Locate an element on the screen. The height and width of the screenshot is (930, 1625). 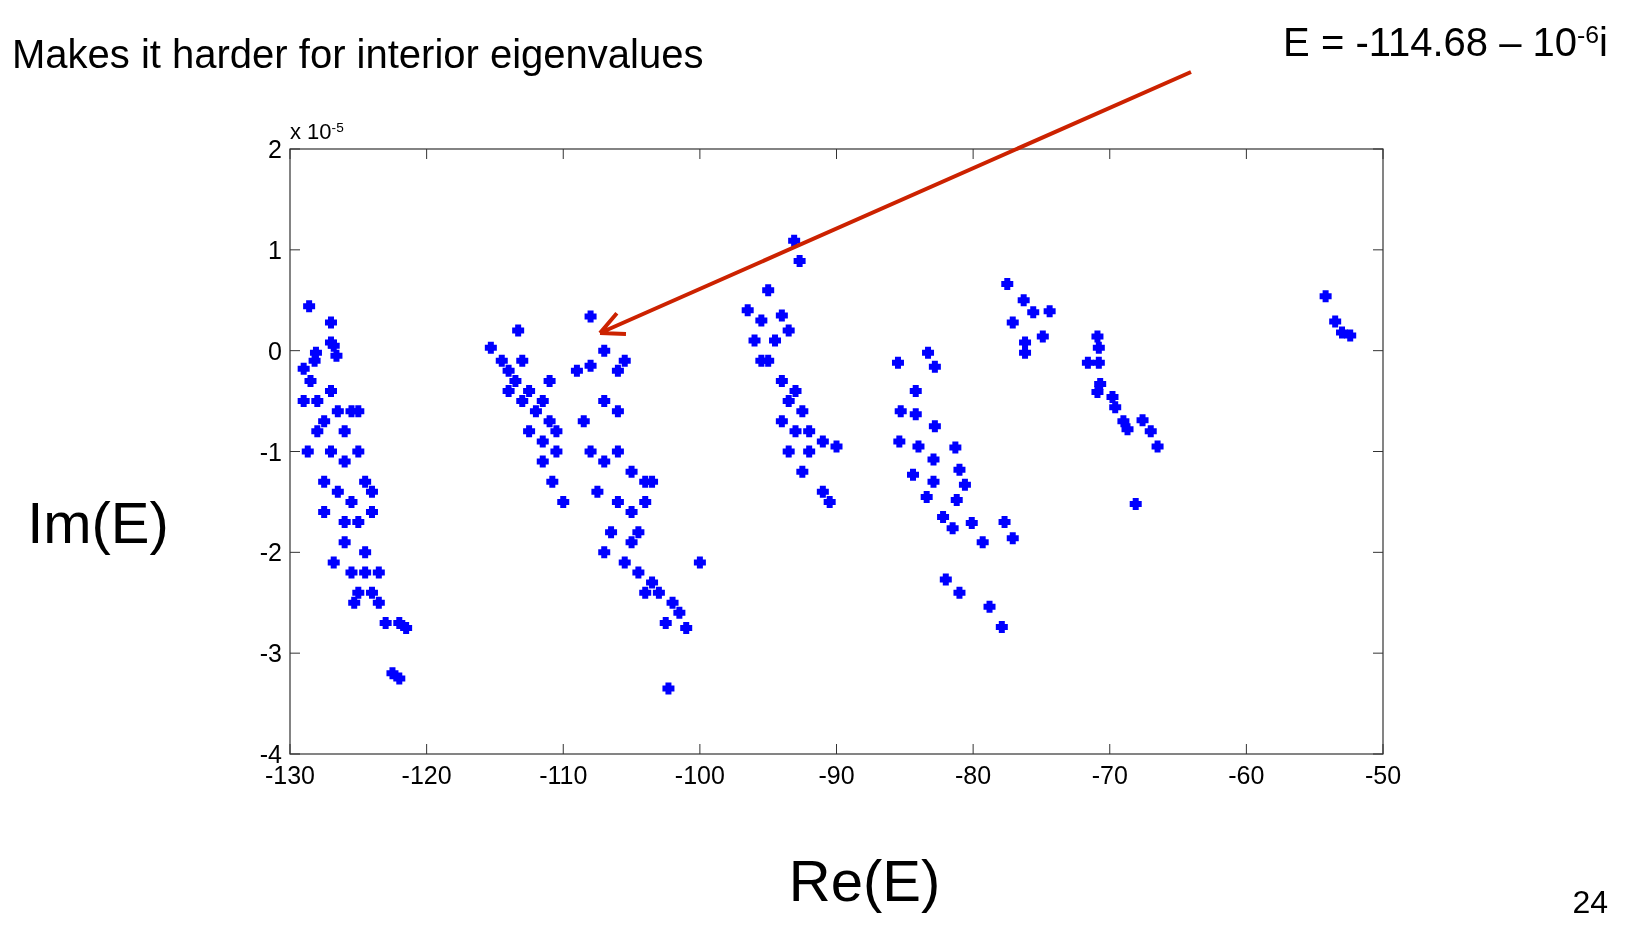
x-tick-label: -80 is located at coordinates (973, 775).